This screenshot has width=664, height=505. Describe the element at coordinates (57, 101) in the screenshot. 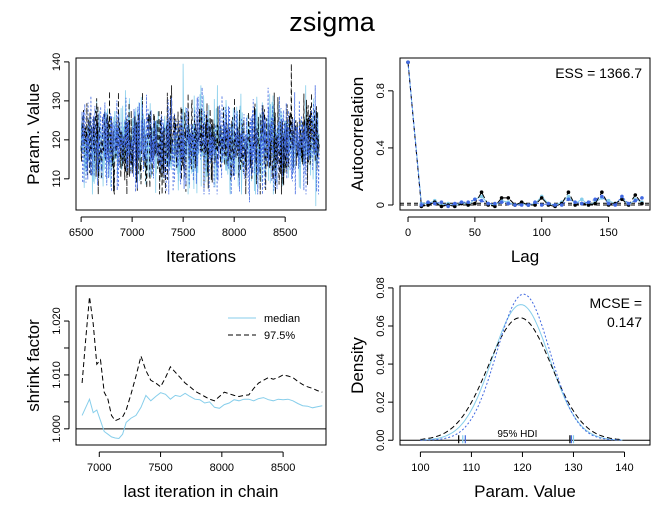

I see `y-tick-label: 130` at that location.